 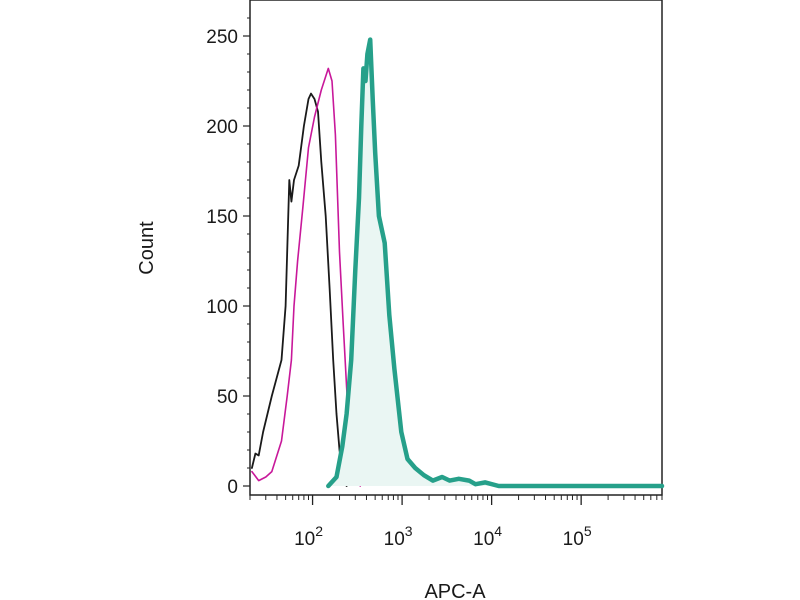 I want to click on y-axis-title: Count, so click(x=147, y=248).